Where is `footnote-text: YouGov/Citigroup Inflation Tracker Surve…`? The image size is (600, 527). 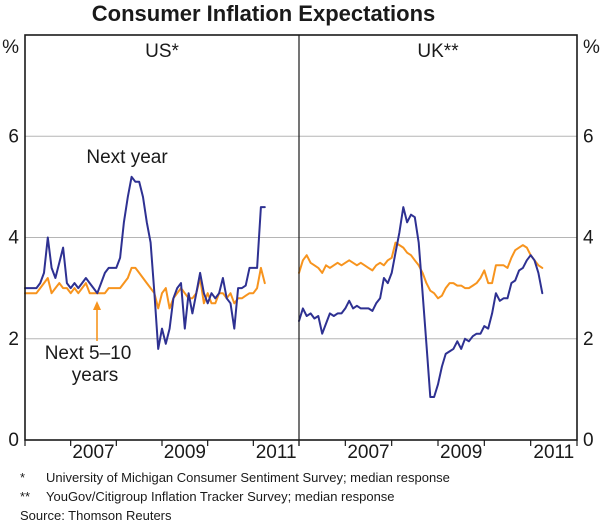 footnote-text: YouGov/Citigroup Inflation Tracker Surve… is located at coordinates (220, 496).